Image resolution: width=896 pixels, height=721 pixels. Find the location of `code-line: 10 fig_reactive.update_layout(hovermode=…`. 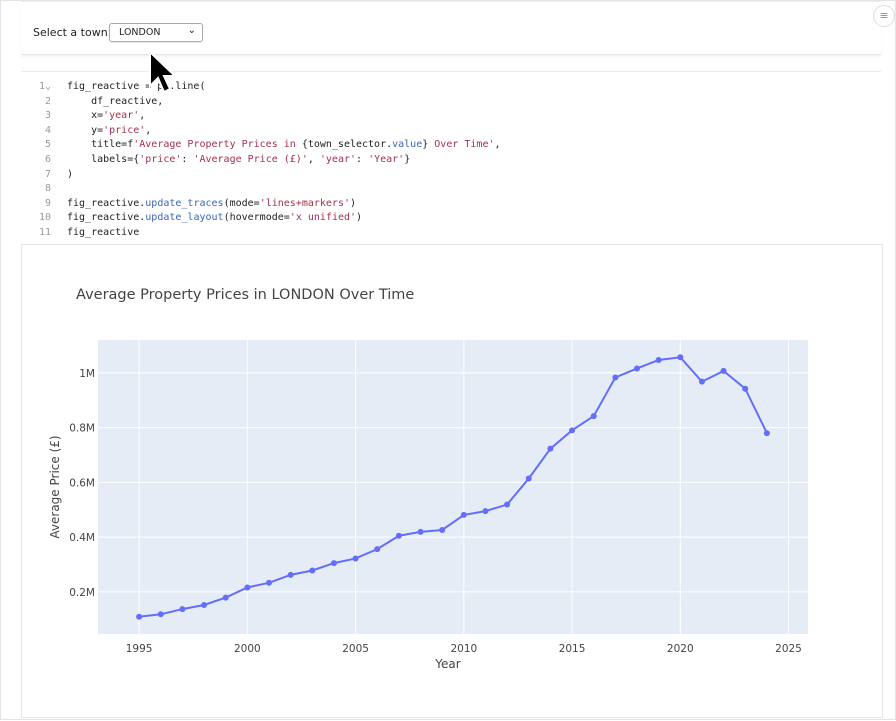

code-line: 10 fig_reactive.update_layout(hovermode=… is located at coordinates (265, 218).